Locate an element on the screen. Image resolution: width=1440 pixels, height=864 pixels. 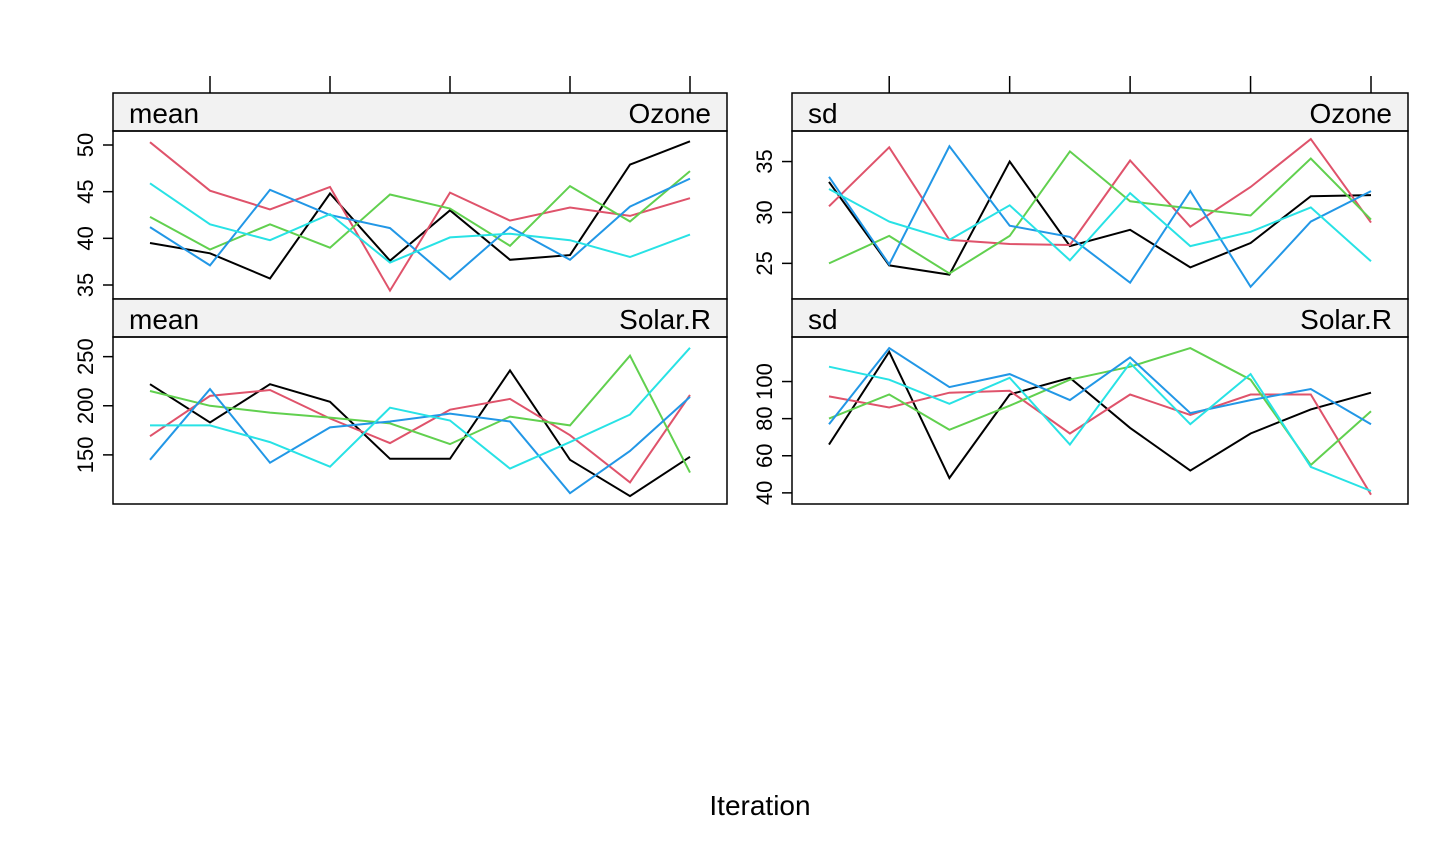
y-tick-label: 60 is located at coordinates (764, 456).